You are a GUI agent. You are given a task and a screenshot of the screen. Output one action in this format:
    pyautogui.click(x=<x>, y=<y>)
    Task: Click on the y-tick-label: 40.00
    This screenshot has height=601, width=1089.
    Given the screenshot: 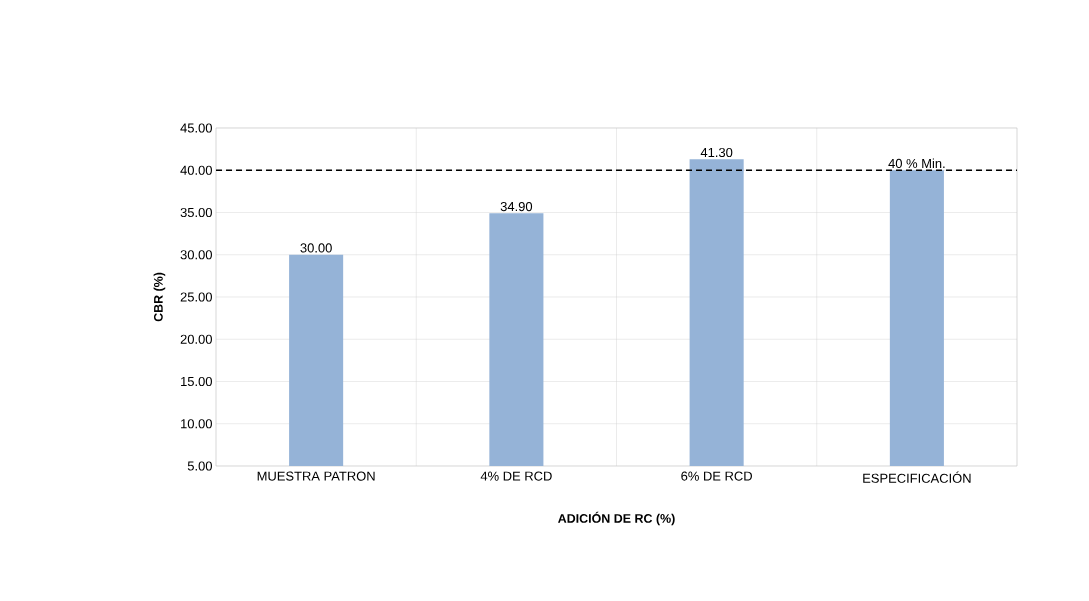 What is the action you would take?
    pyautogui.click(x=196, y=170)
    